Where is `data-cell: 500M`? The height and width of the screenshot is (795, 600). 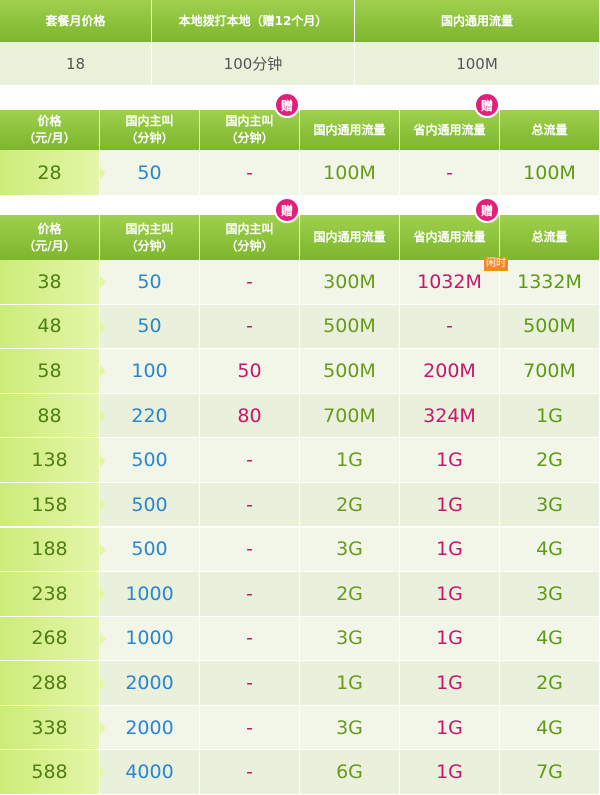
data-cell: 500M is located at coordinates (350, 327).